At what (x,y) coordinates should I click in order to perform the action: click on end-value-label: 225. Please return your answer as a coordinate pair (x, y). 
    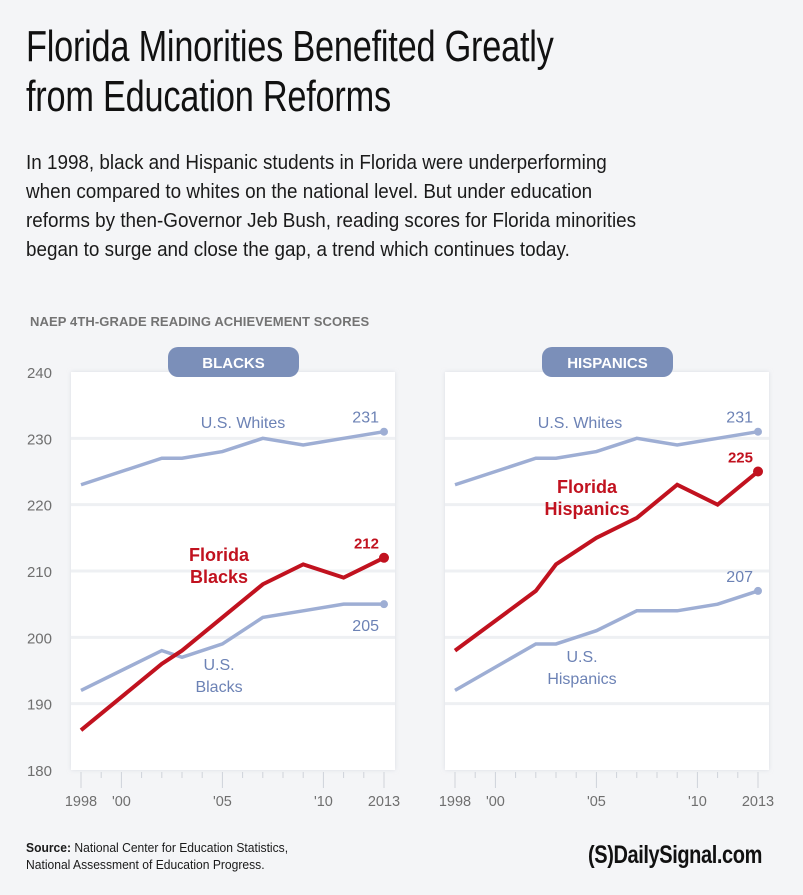
    Looking at the image, I should click on (740, 458).